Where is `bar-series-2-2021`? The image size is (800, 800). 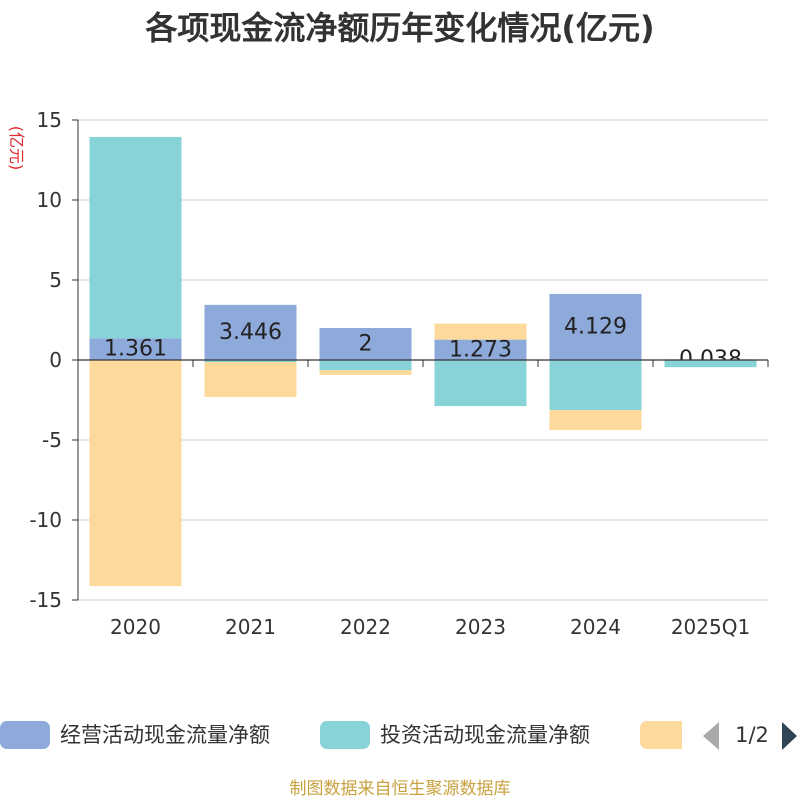 bar-series-2-2021 is located at coordinates (250, 379).